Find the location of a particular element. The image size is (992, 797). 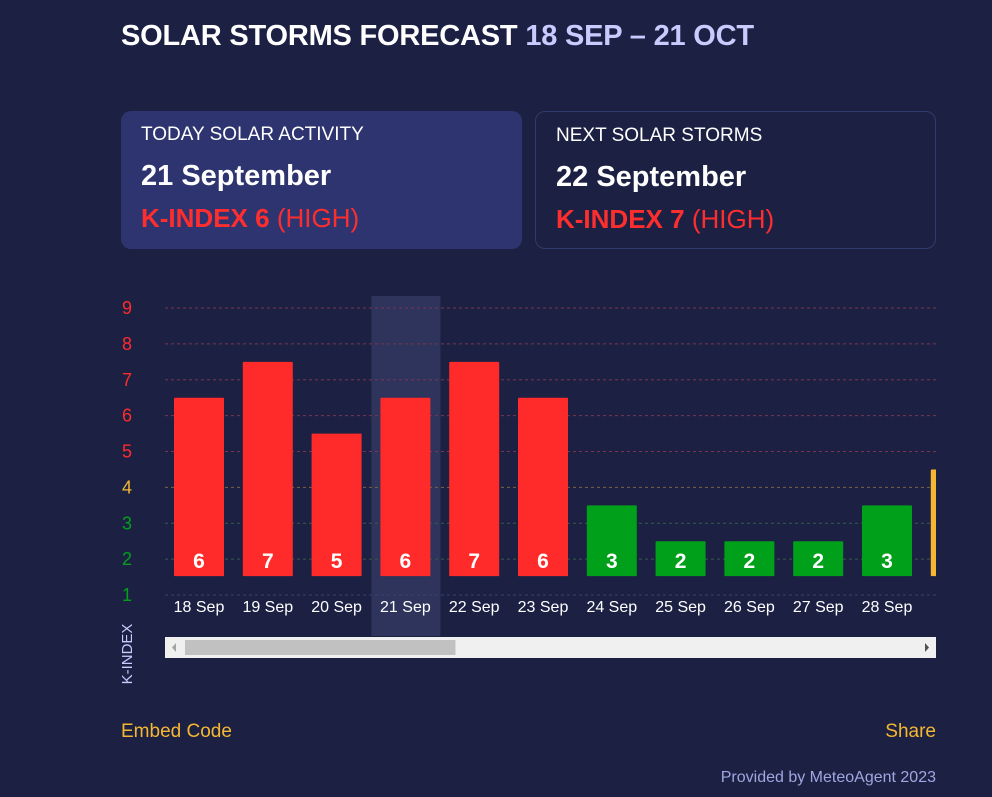

x-tick-label: 27 Sep is located at coordinates (818, 607).